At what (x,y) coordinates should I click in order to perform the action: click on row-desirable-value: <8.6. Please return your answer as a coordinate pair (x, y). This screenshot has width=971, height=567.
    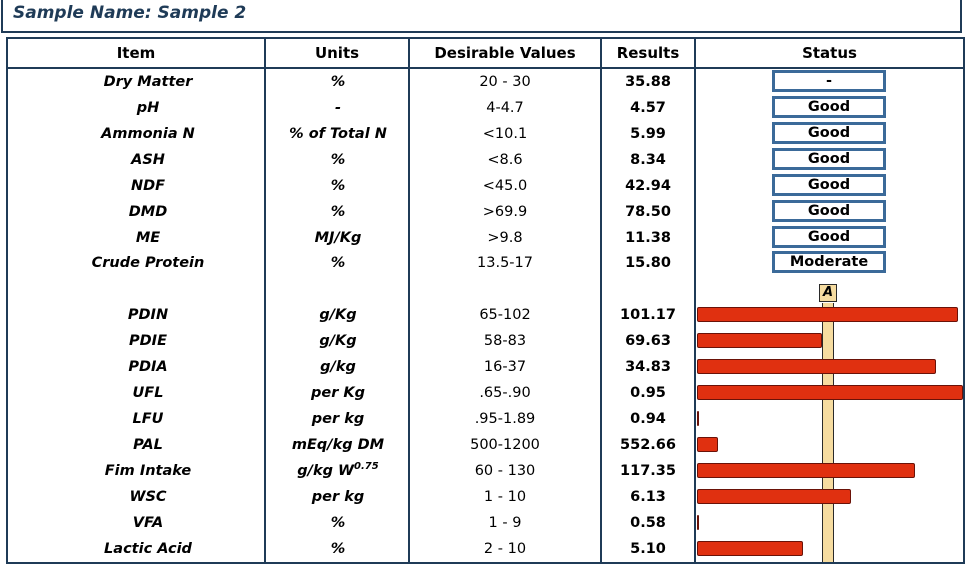
    Looking at the image, I should click on (505, 160).